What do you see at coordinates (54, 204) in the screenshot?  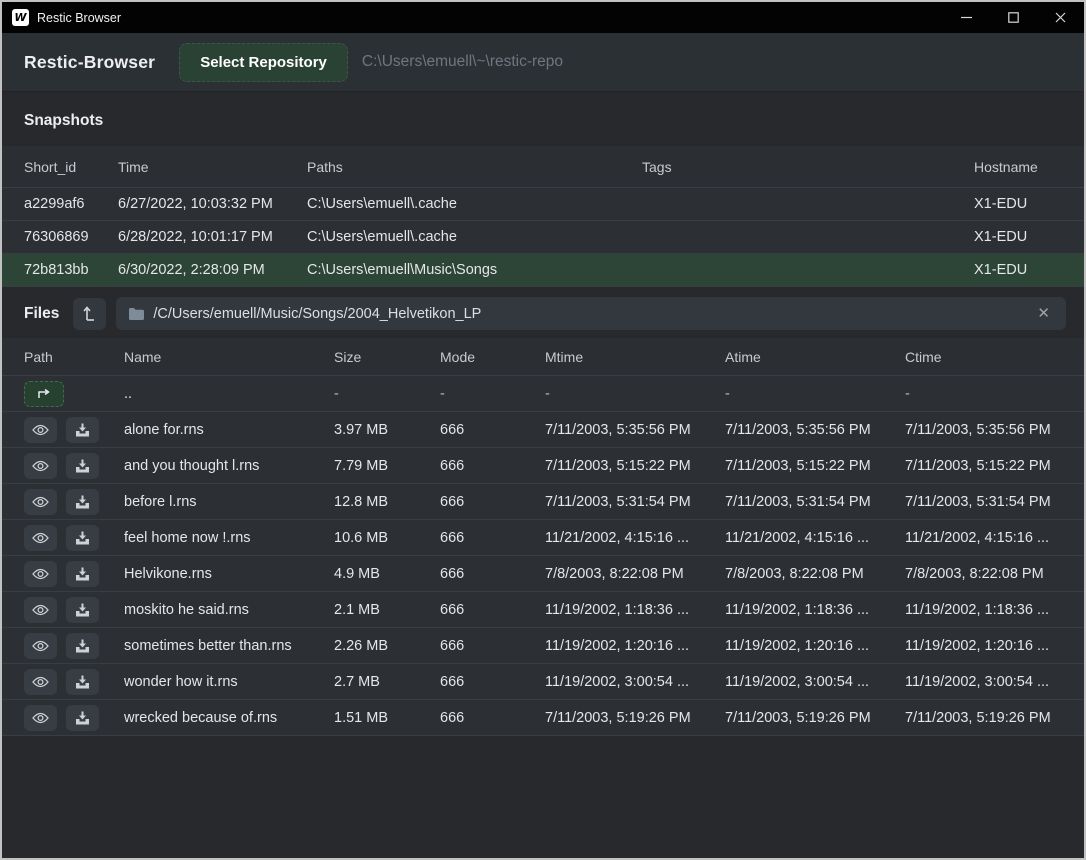 I see `snapshot-short-id: a2299af6` at bounding box center [54, 204].